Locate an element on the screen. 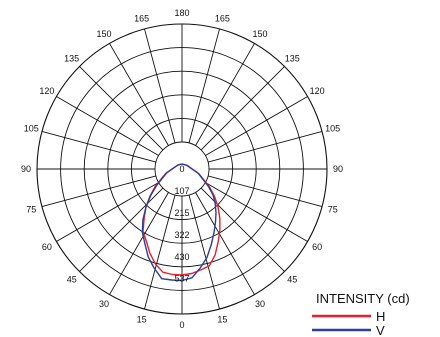 Image resolution: width=440 pixels, height=337 pixels. radial-tick-label: 0 is located at coordinates (181, 169).